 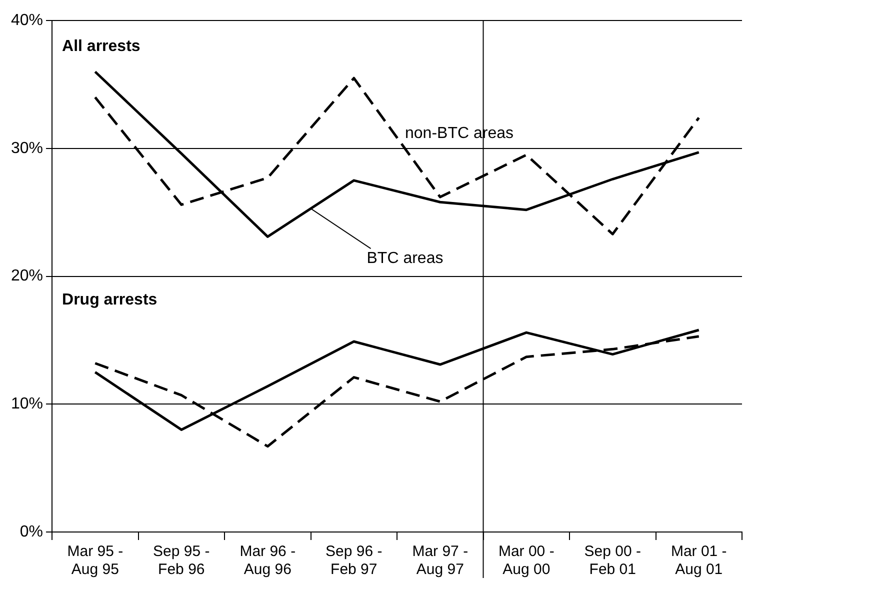 What do you see at coordinates (698, 560) in the screenshot?
I see `x-tick-label: Mar 01 - Aug 01` at bounding box center [698, 560].